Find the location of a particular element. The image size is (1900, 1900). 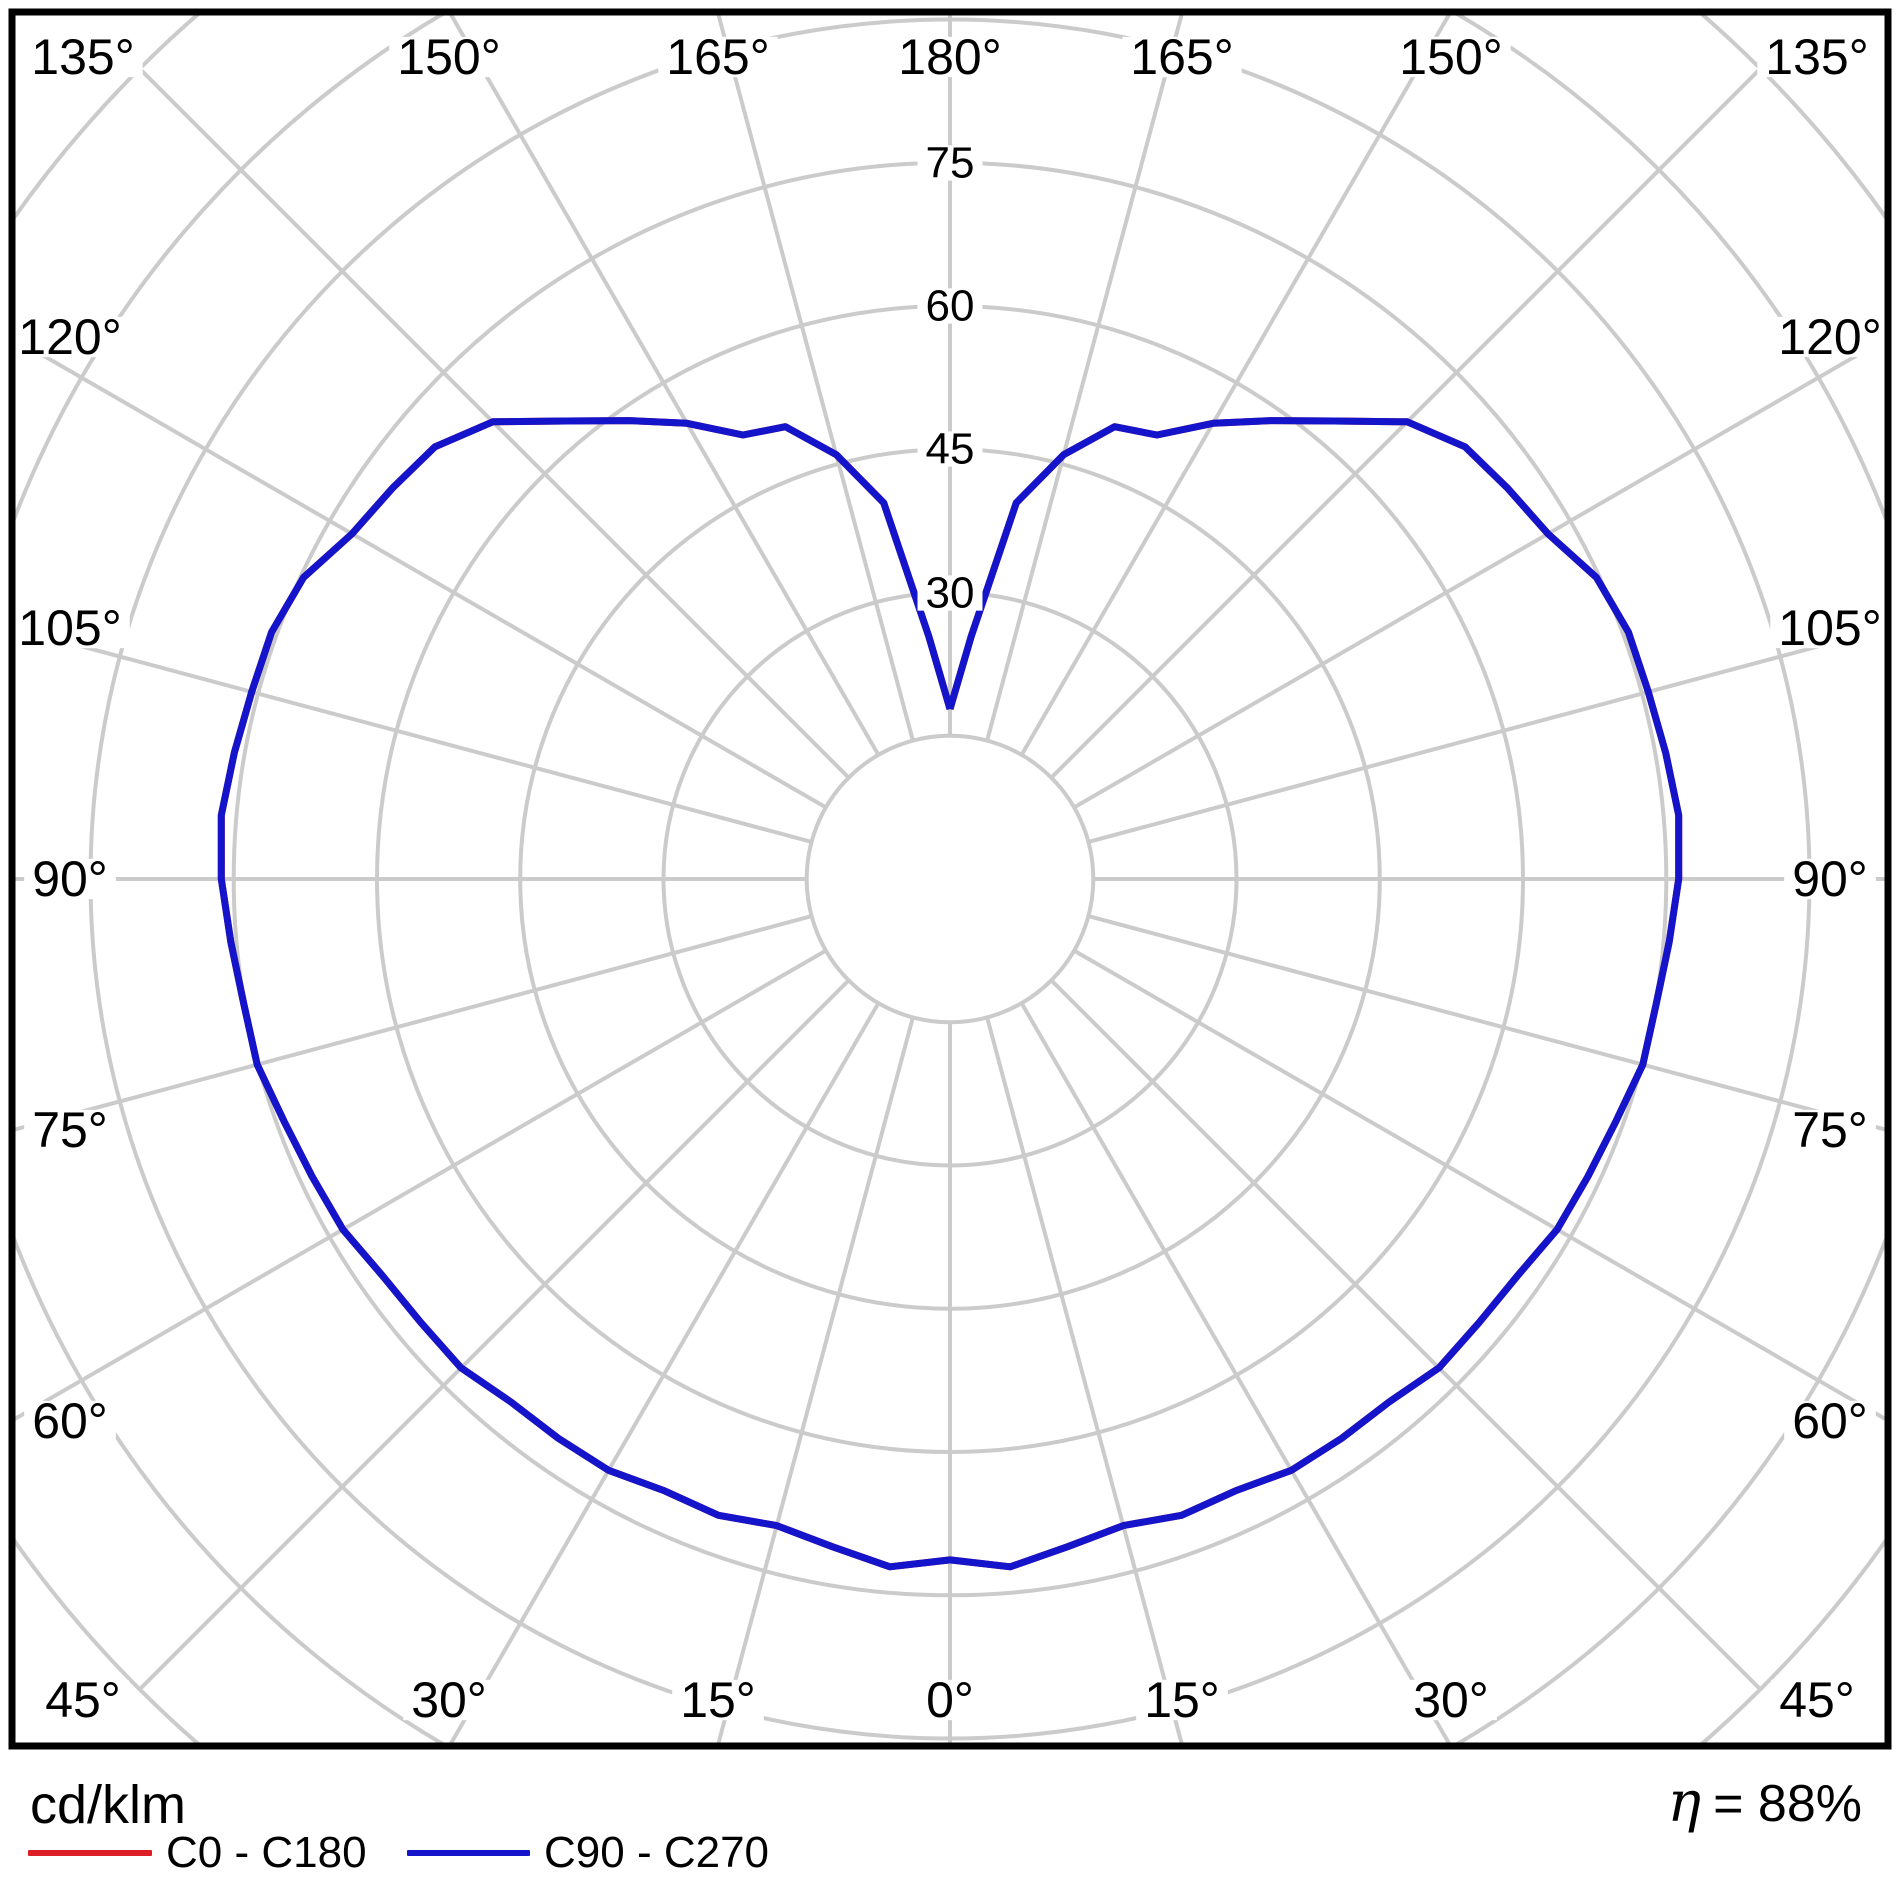

angle-label-right-120-bg is located at coordinates (1830, 337).